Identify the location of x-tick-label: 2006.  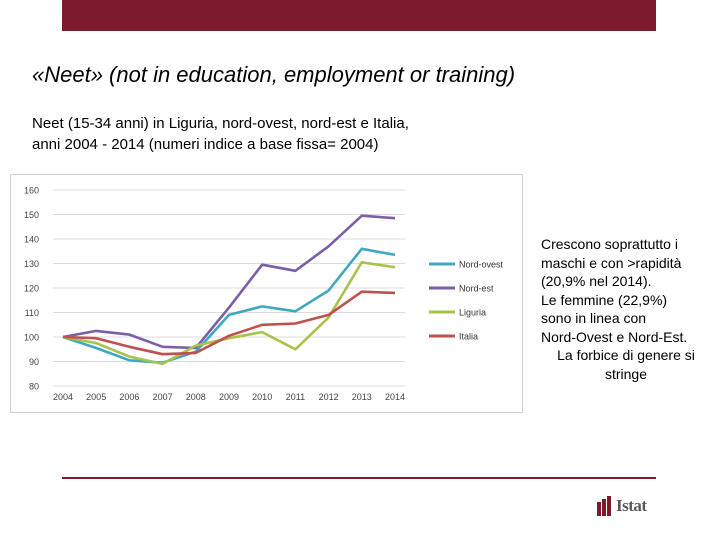
(129, 397).